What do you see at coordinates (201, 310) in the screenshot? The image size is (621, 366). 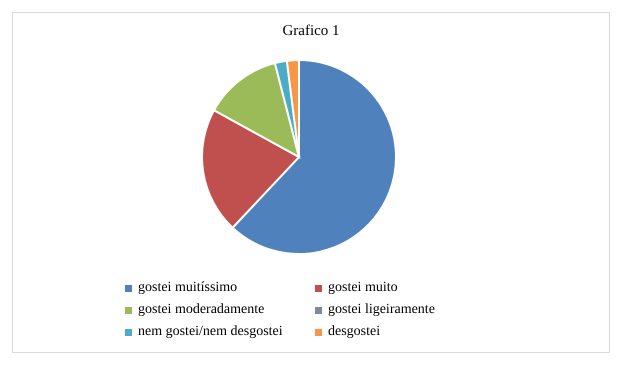 I see `legend-label: gostei moderadamente` at bounding box center [201, 310].